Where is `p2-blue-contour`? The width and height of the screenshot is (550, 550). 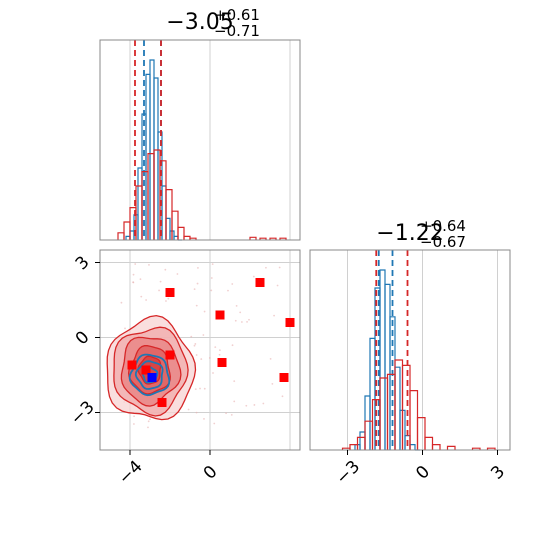
p2-blue-contour is located at coordinates (149, 375).